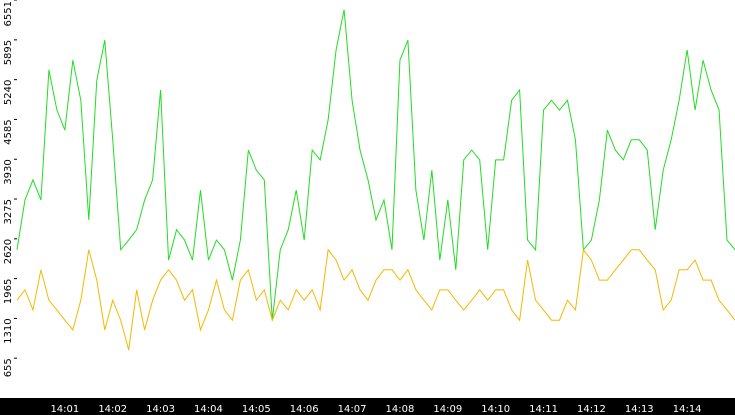 The height and width of the screenshot is (415, 735). What do you see at coordinates (8, 131) in the screenshot?
I see `y-tick-label: 4585` at bounding box center [8, 131].